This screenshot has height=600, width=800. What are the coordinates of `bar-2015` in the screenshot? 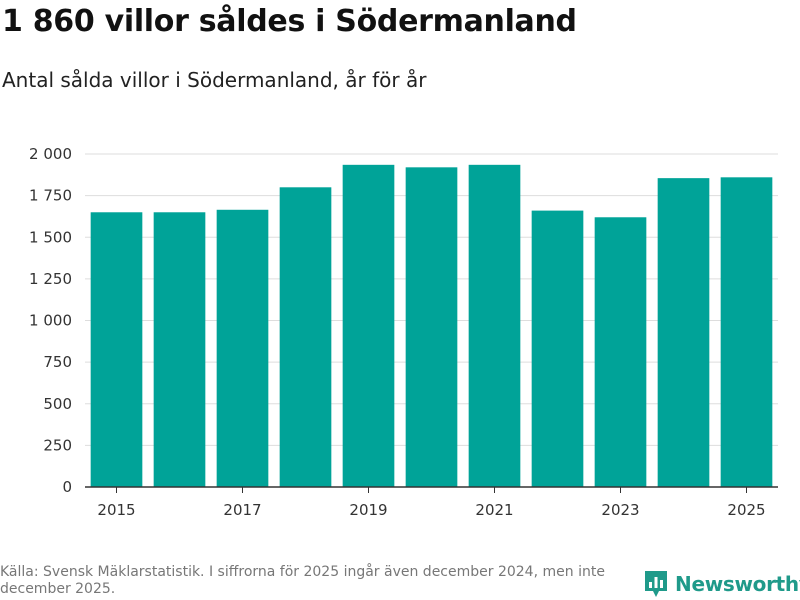 It's located at (116, 349).